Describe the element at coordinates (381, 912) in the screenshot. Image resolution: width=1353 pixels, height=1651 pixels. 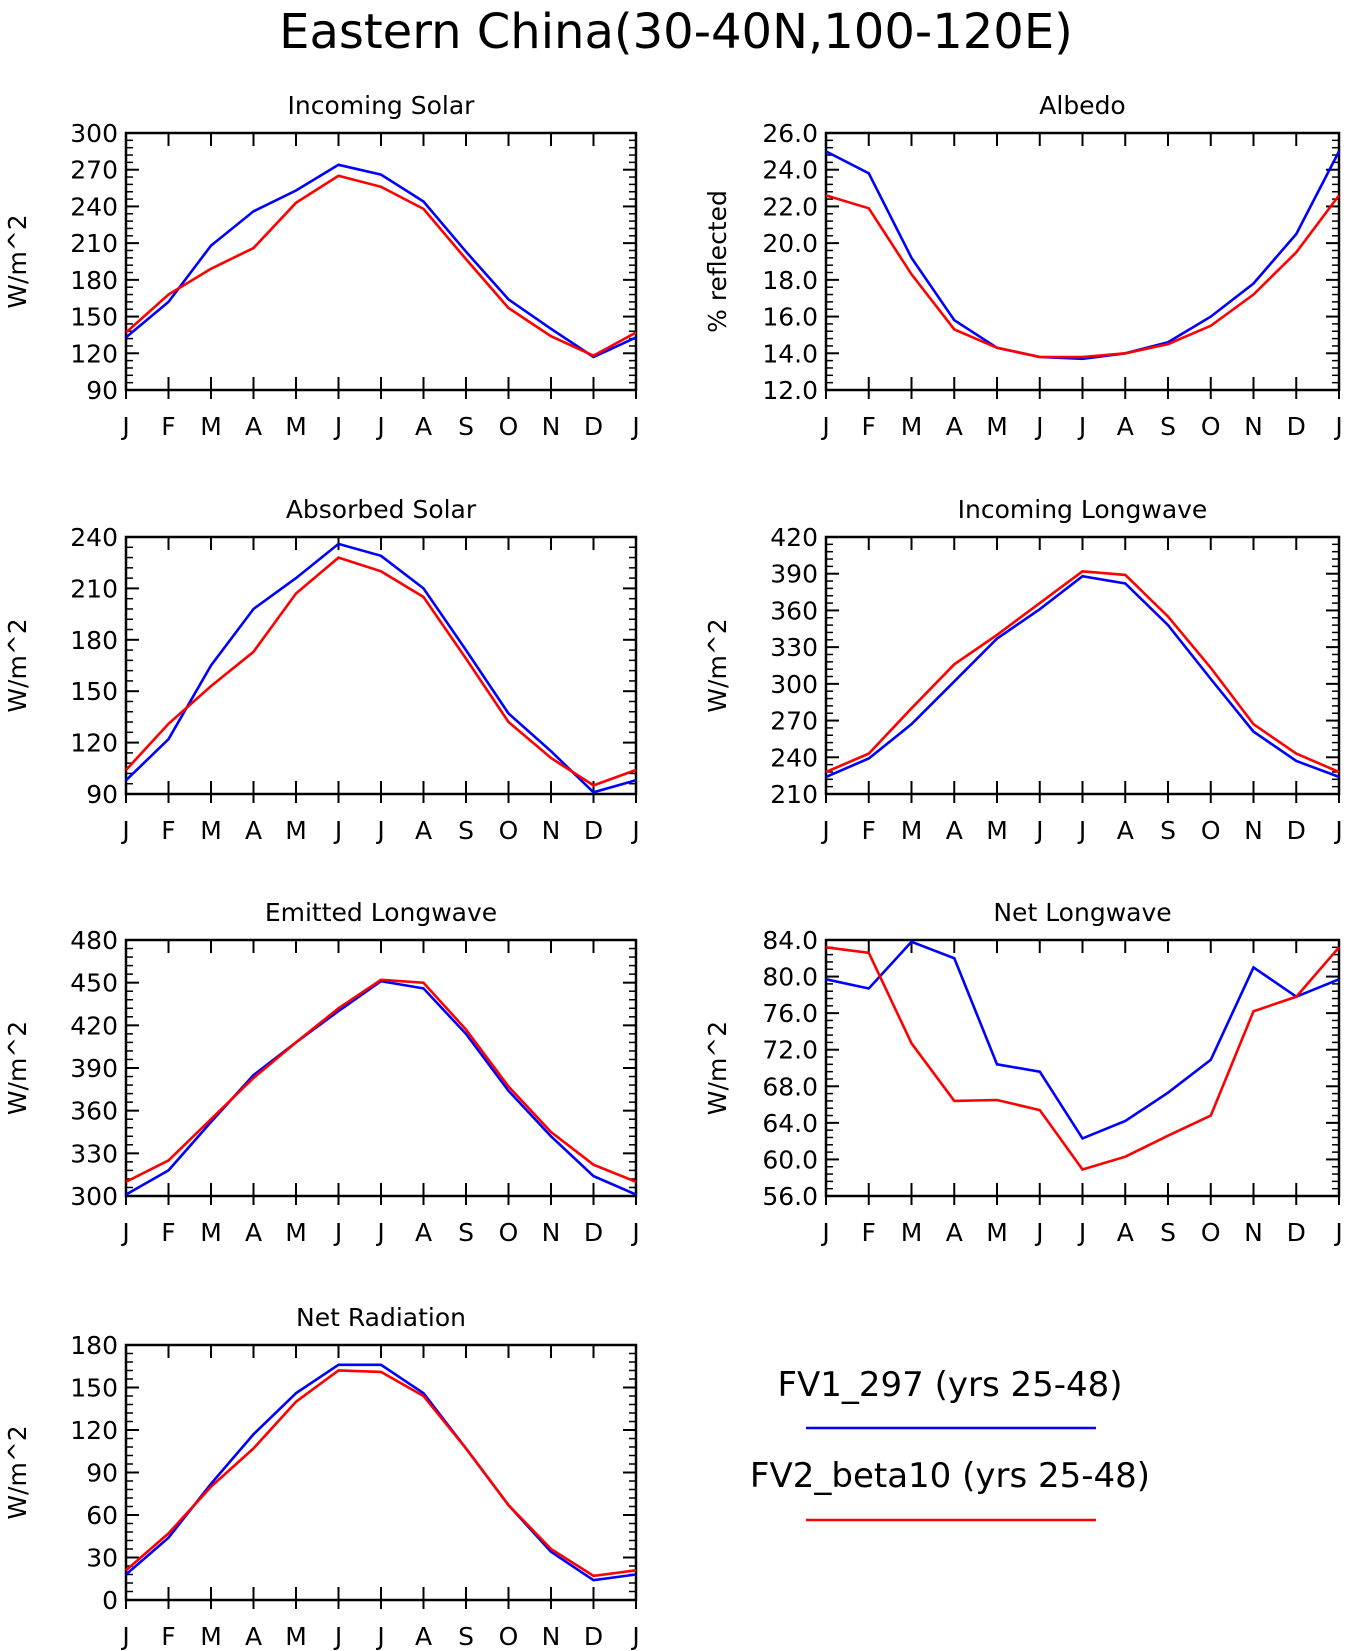
I see `panel-title: Emitted Longwave` at that location.